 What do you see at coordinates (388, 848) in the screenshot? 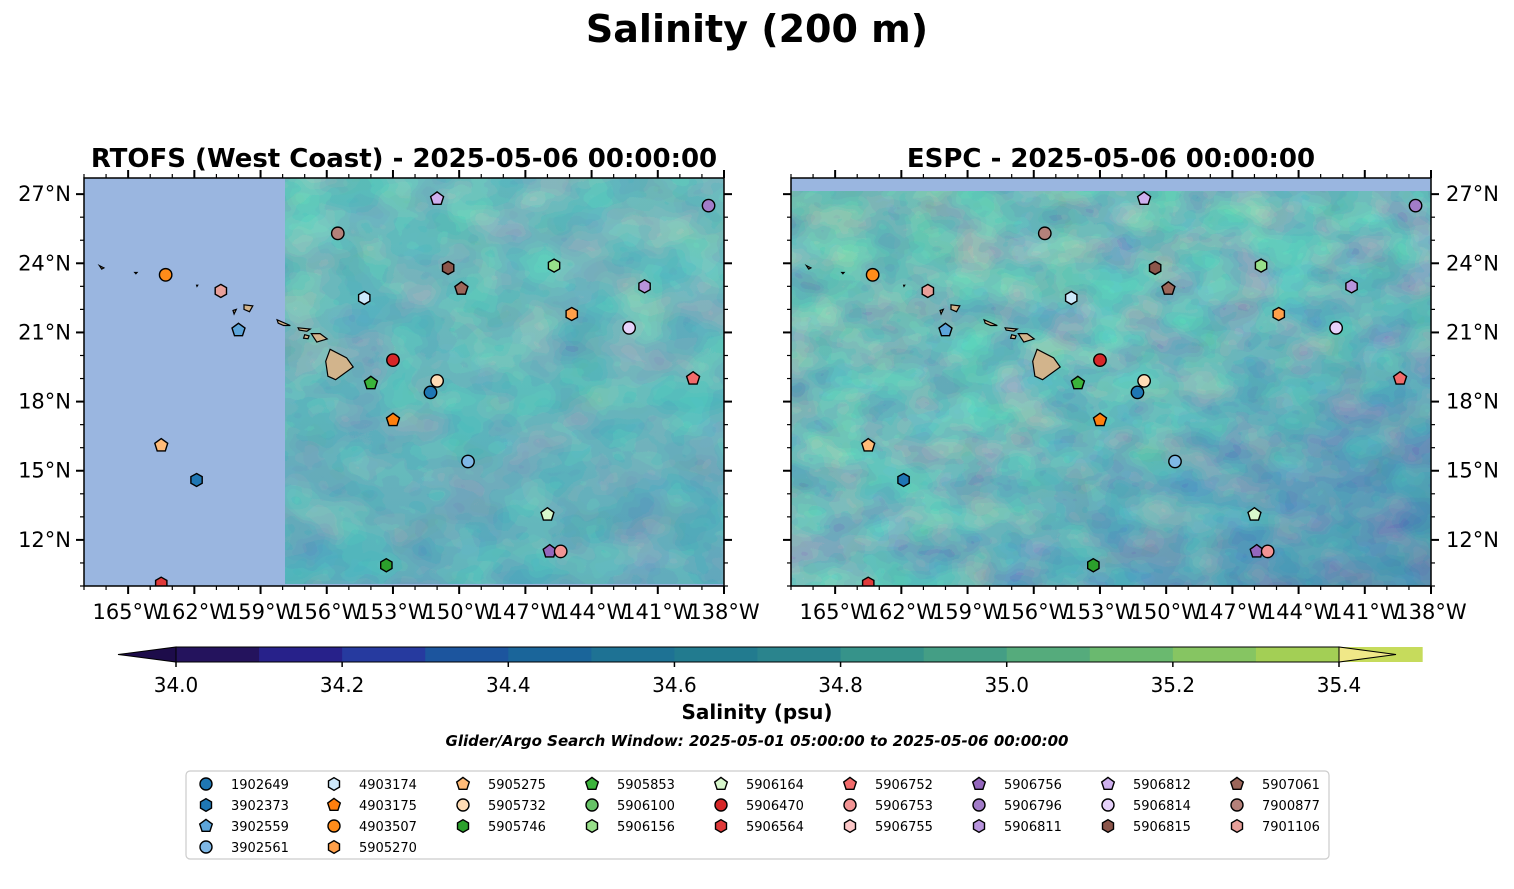
I see `legend-label: 5905270` at bounding box center [388, 848].